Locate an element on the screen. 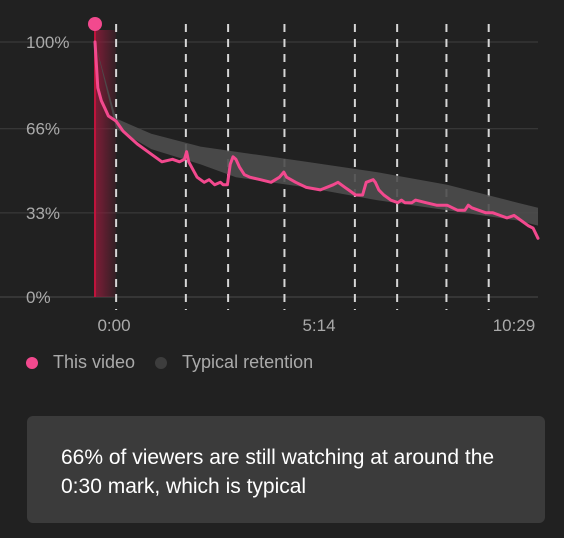 Image resolution: width=564 pixels, height=538 pixels. x-tick-label: 0:00 is located at coordinates (113, 325).